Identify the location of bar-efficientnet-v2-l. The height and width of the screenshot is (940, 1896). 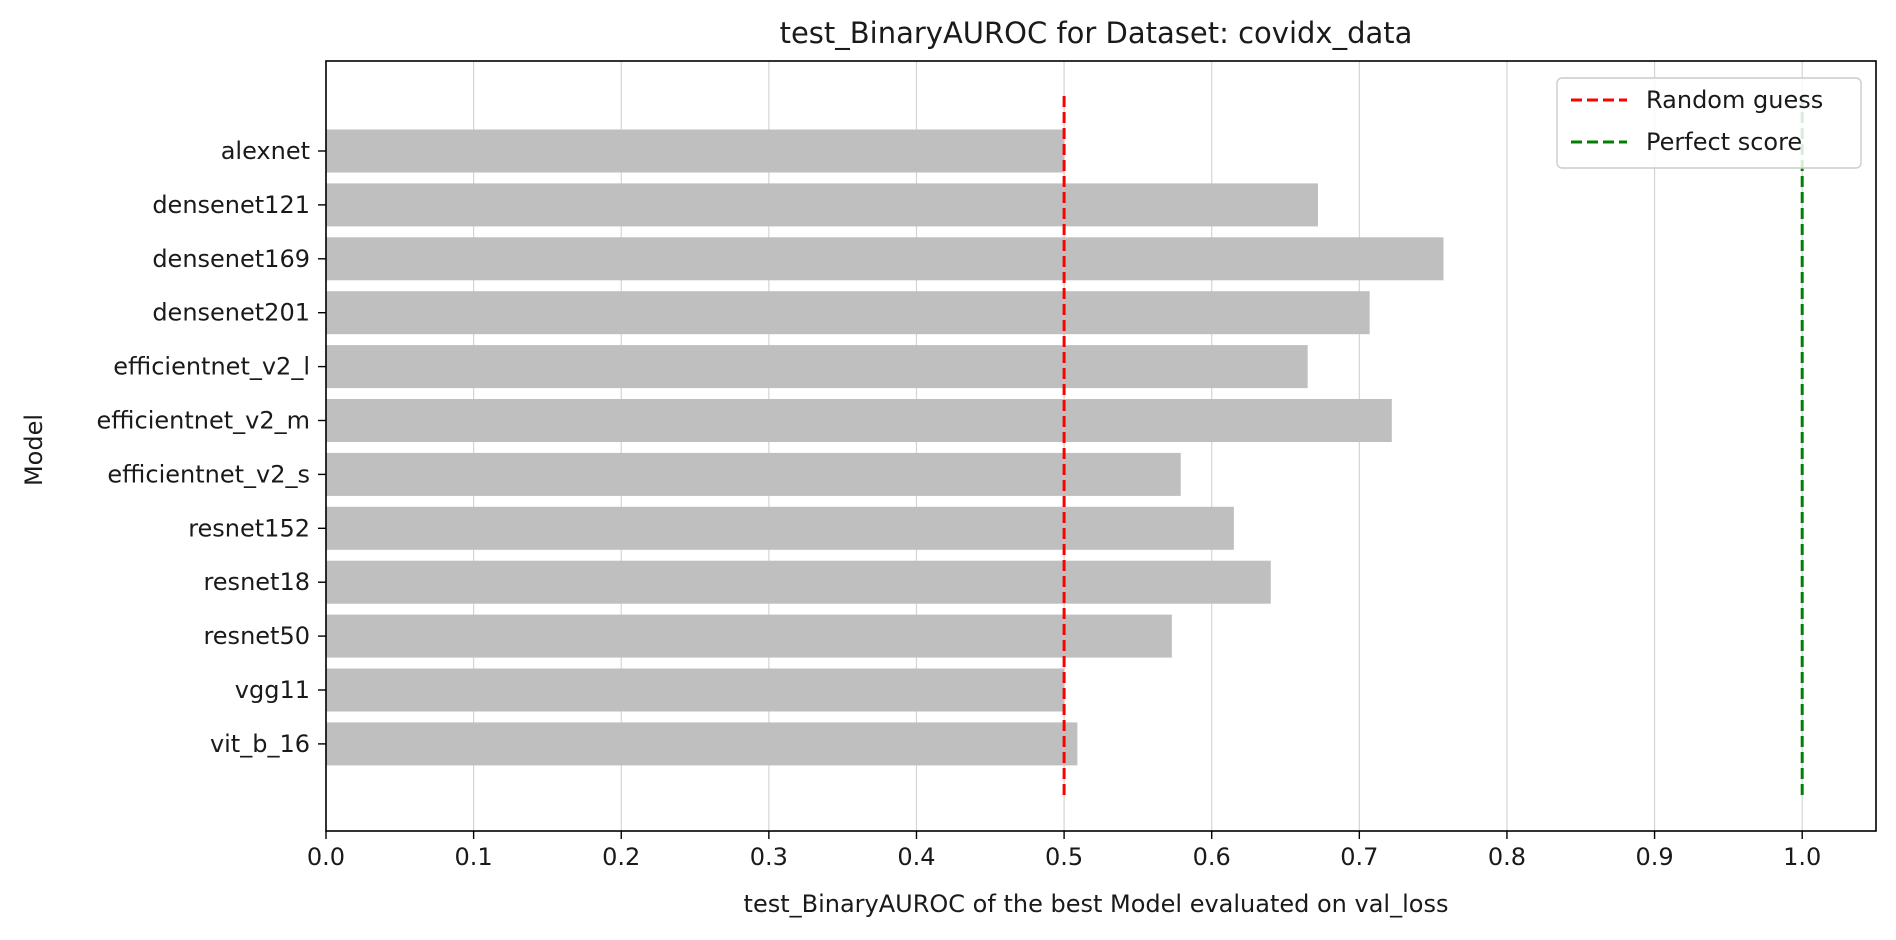
(817, 367).